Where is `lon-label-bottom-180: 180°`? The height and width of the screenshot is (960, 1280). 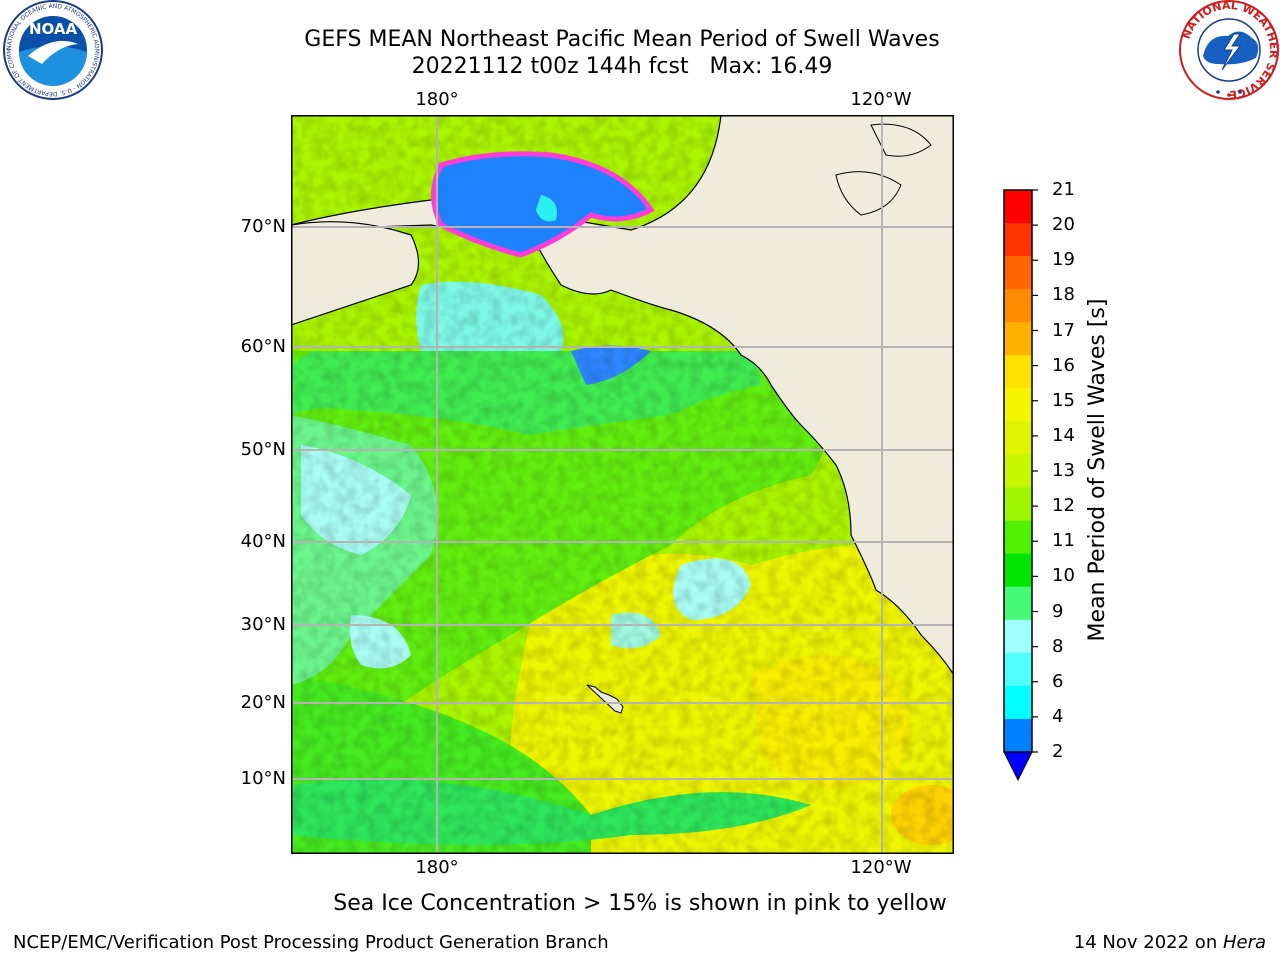
lon-label-bottom-180: 180° is located at coordinates (437, 867).